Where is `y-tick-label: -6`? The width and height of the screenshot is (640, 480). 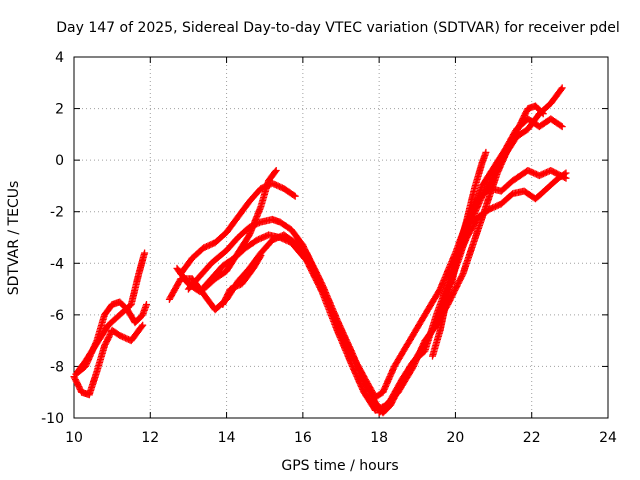 y-tick-label: -6 is located at coordinates (57, 316).